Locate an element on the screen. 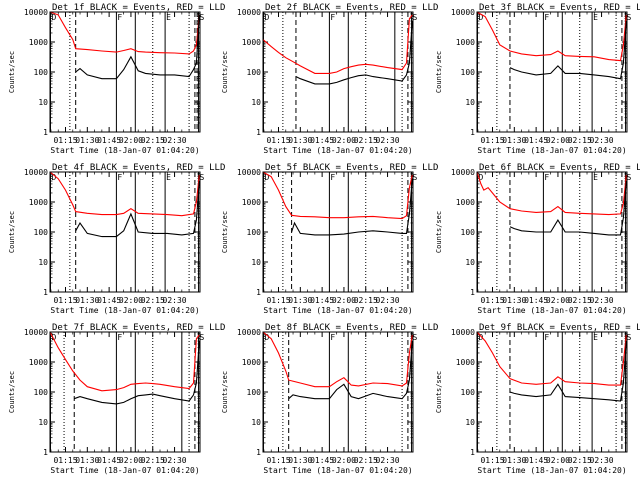 This screenshot has width=640, height=480. plot-title: Det 4f BLACK = Events, RED = LLD is located at coordinates (138, 168).